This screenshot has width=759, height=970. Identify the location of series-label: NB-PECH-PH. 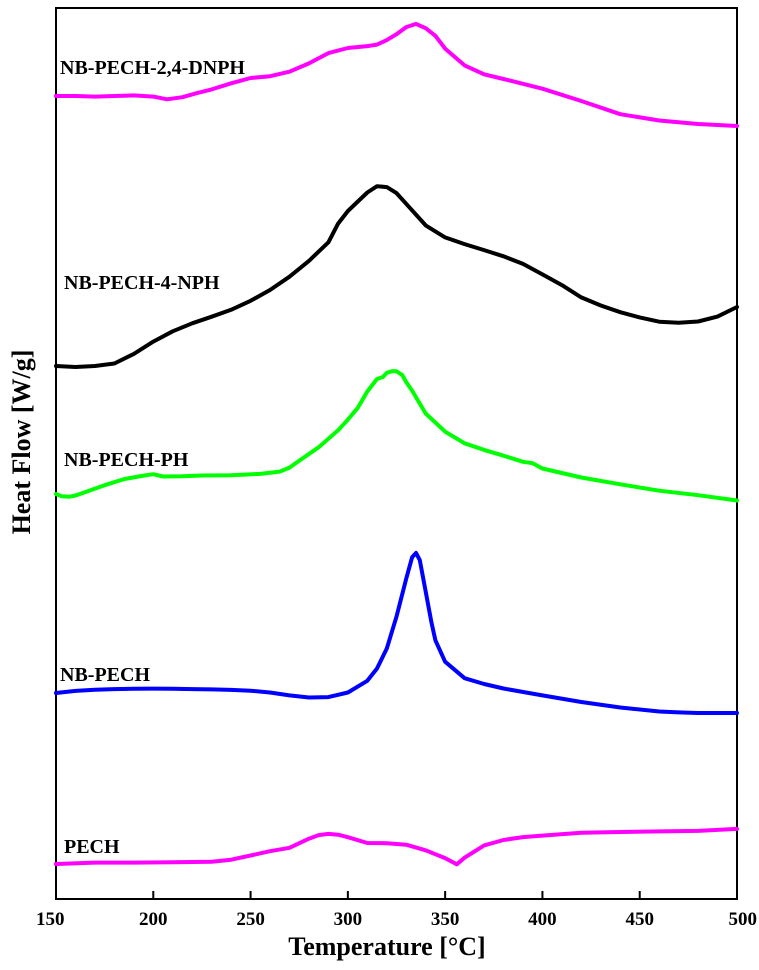
(126, 460).